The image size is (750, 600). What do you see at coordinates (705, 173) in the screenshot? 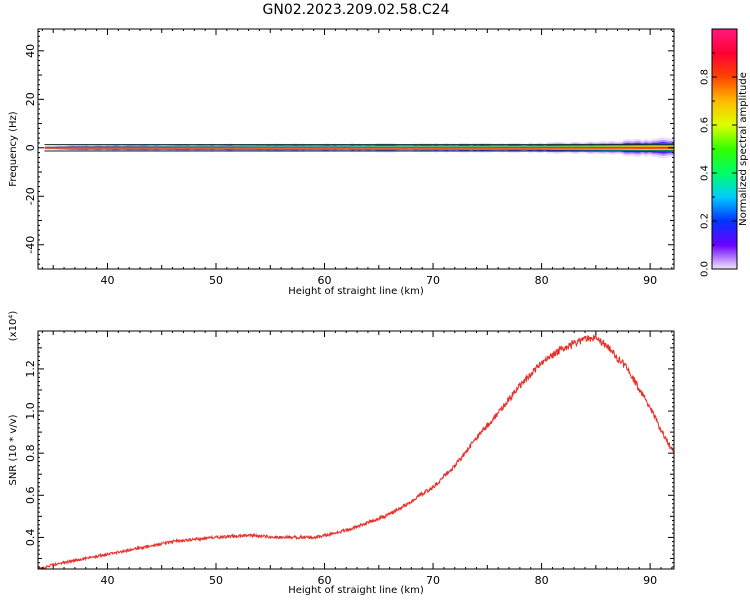
I see `colorbar-tick-label: 0.4` at bounding box center [705, 173].